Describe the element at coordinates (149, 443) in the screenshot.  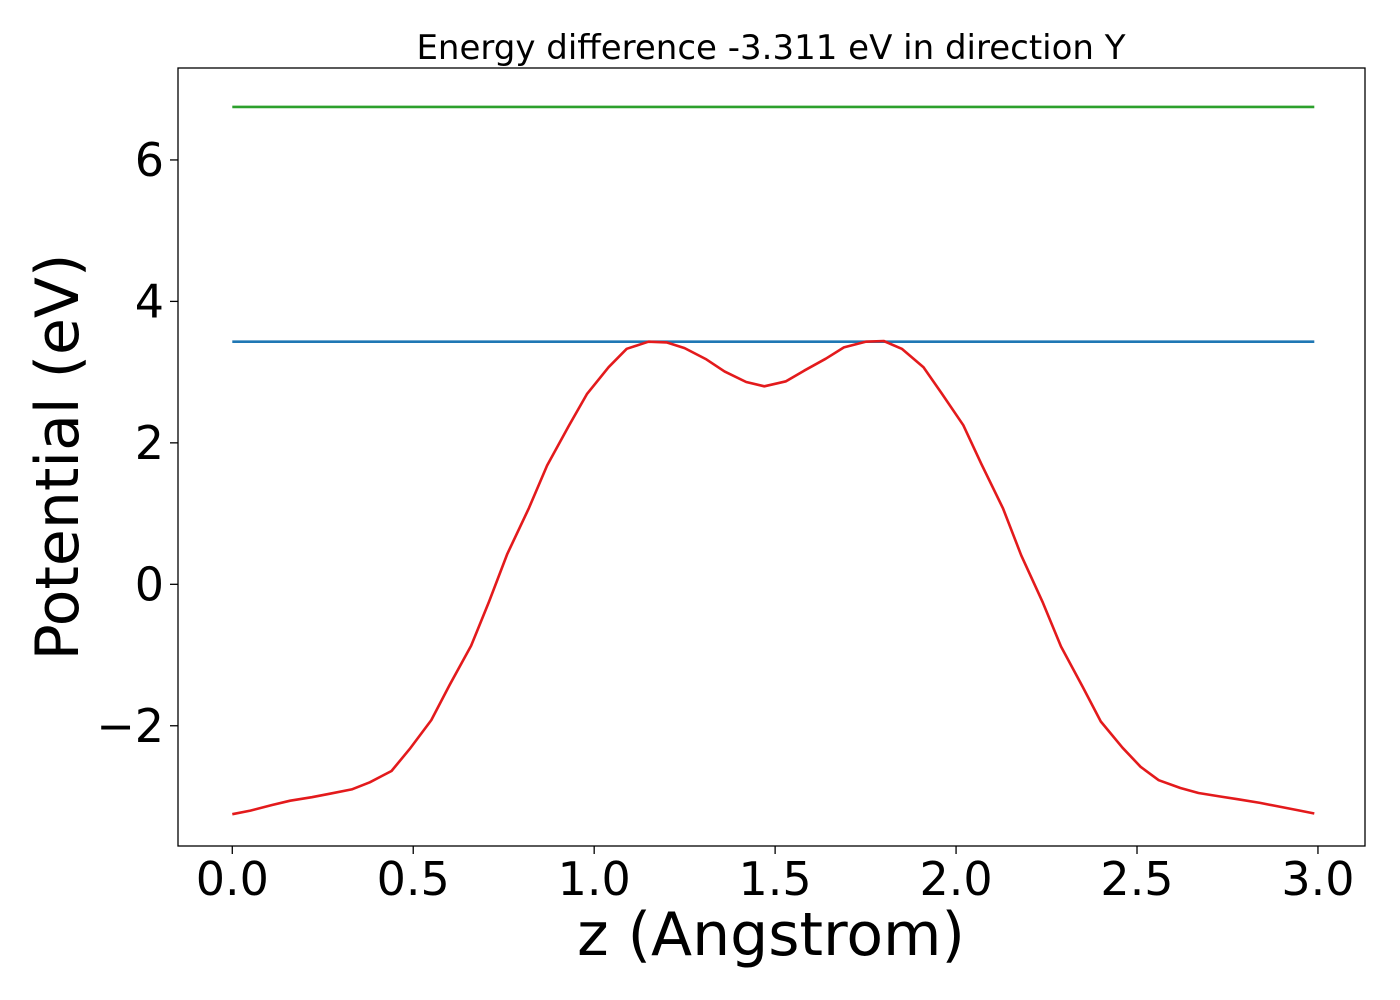
I see `y-tick-label: 2` at that location.